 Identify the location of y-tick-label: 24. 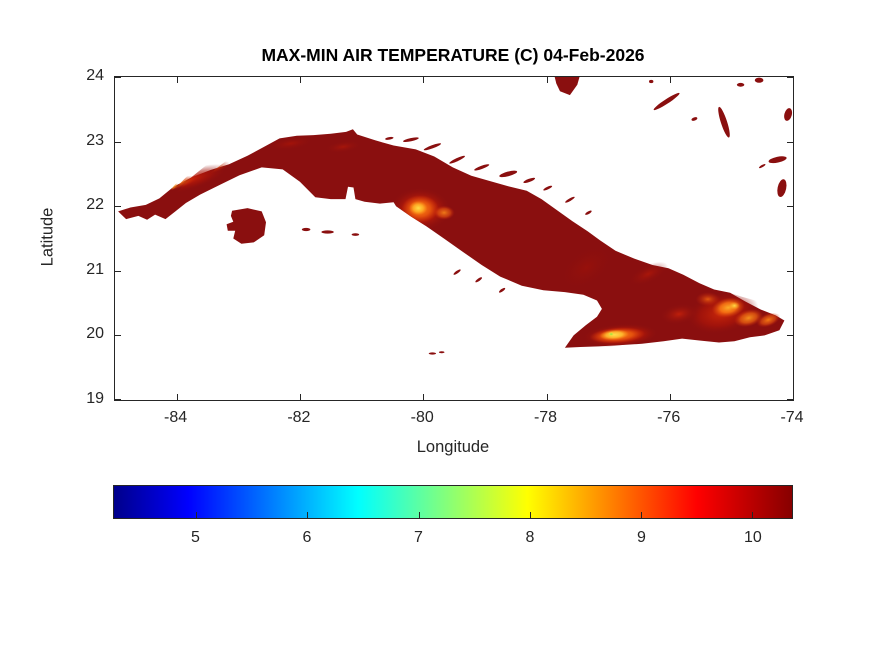
(95, 75).